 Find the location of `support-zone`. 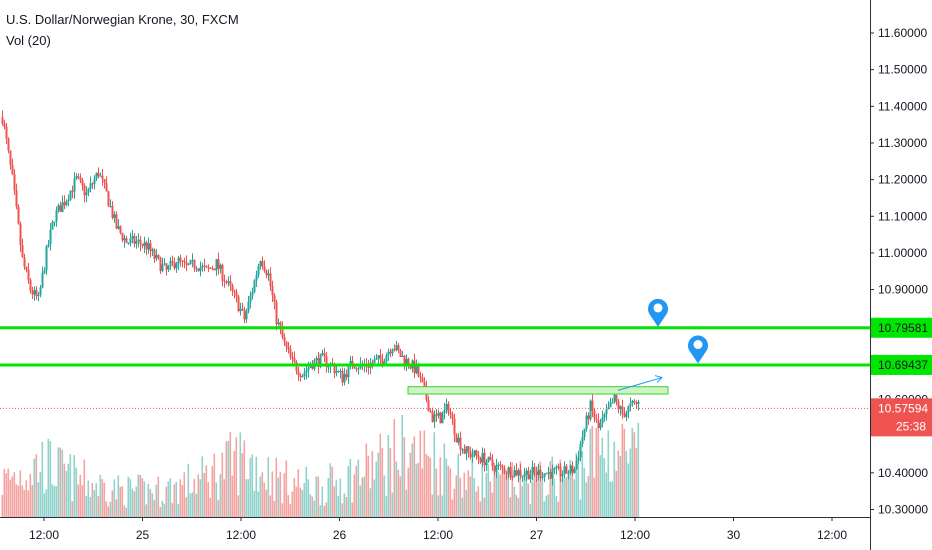

support-zone is located at coordinates (538, 390).